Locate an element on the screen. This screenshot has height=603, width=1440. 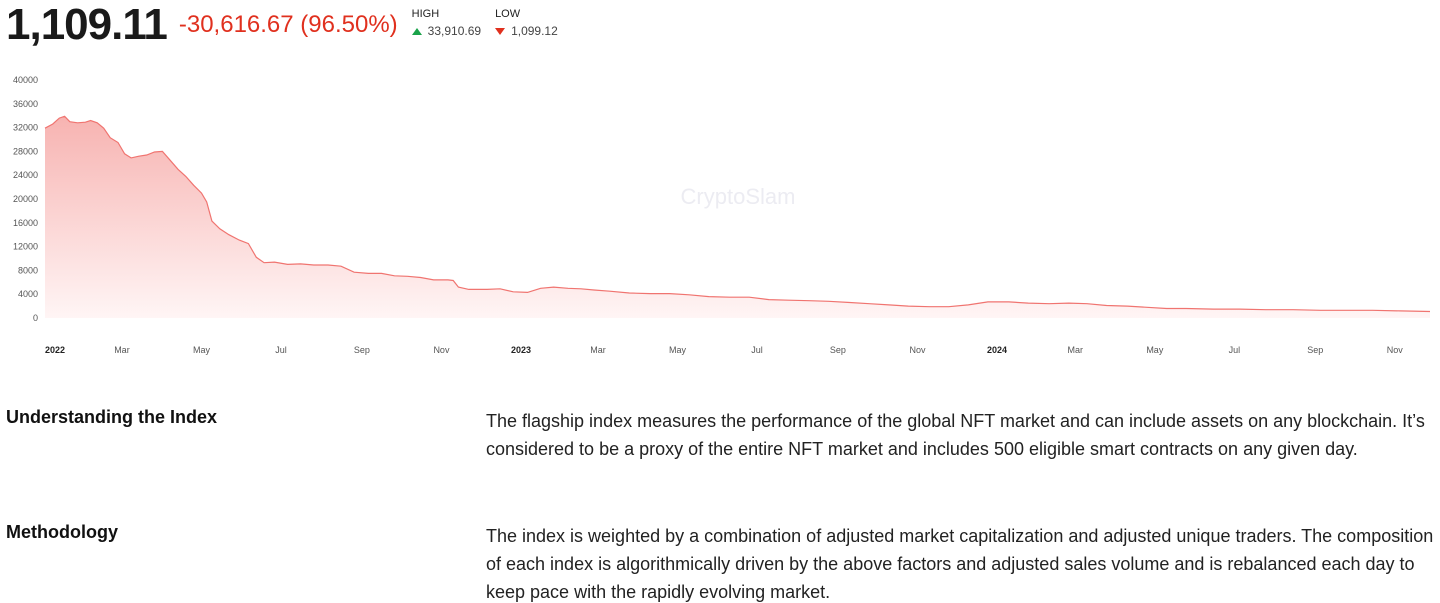
chart-watermark: CryptoSlam is located at coordinates (738, 196).